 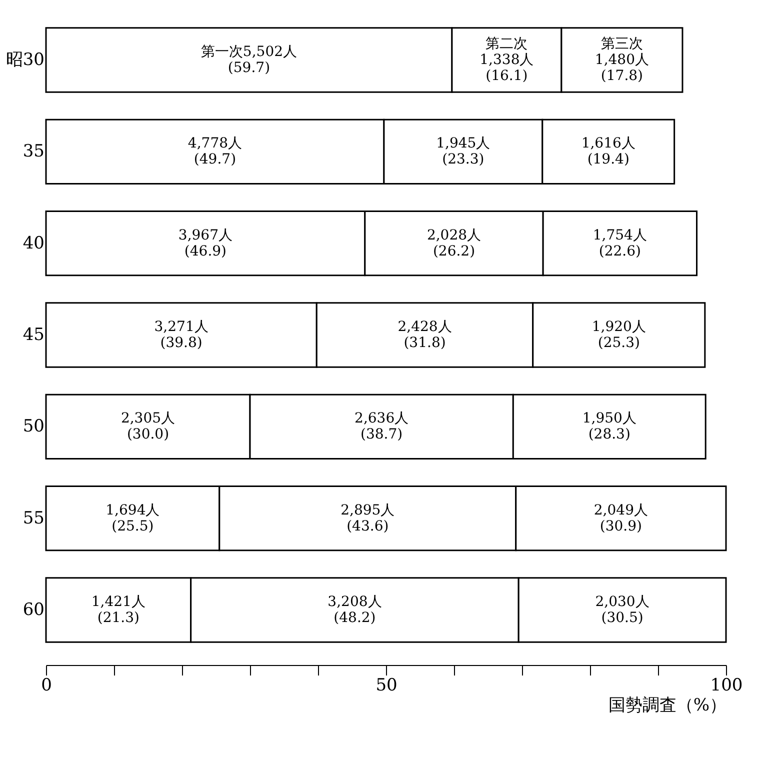 What do you see at coordinates (249, 60) in the screenshot?
I see `data-label: 第一次5,502人 (59.7)` at bounding box center [249, 60].